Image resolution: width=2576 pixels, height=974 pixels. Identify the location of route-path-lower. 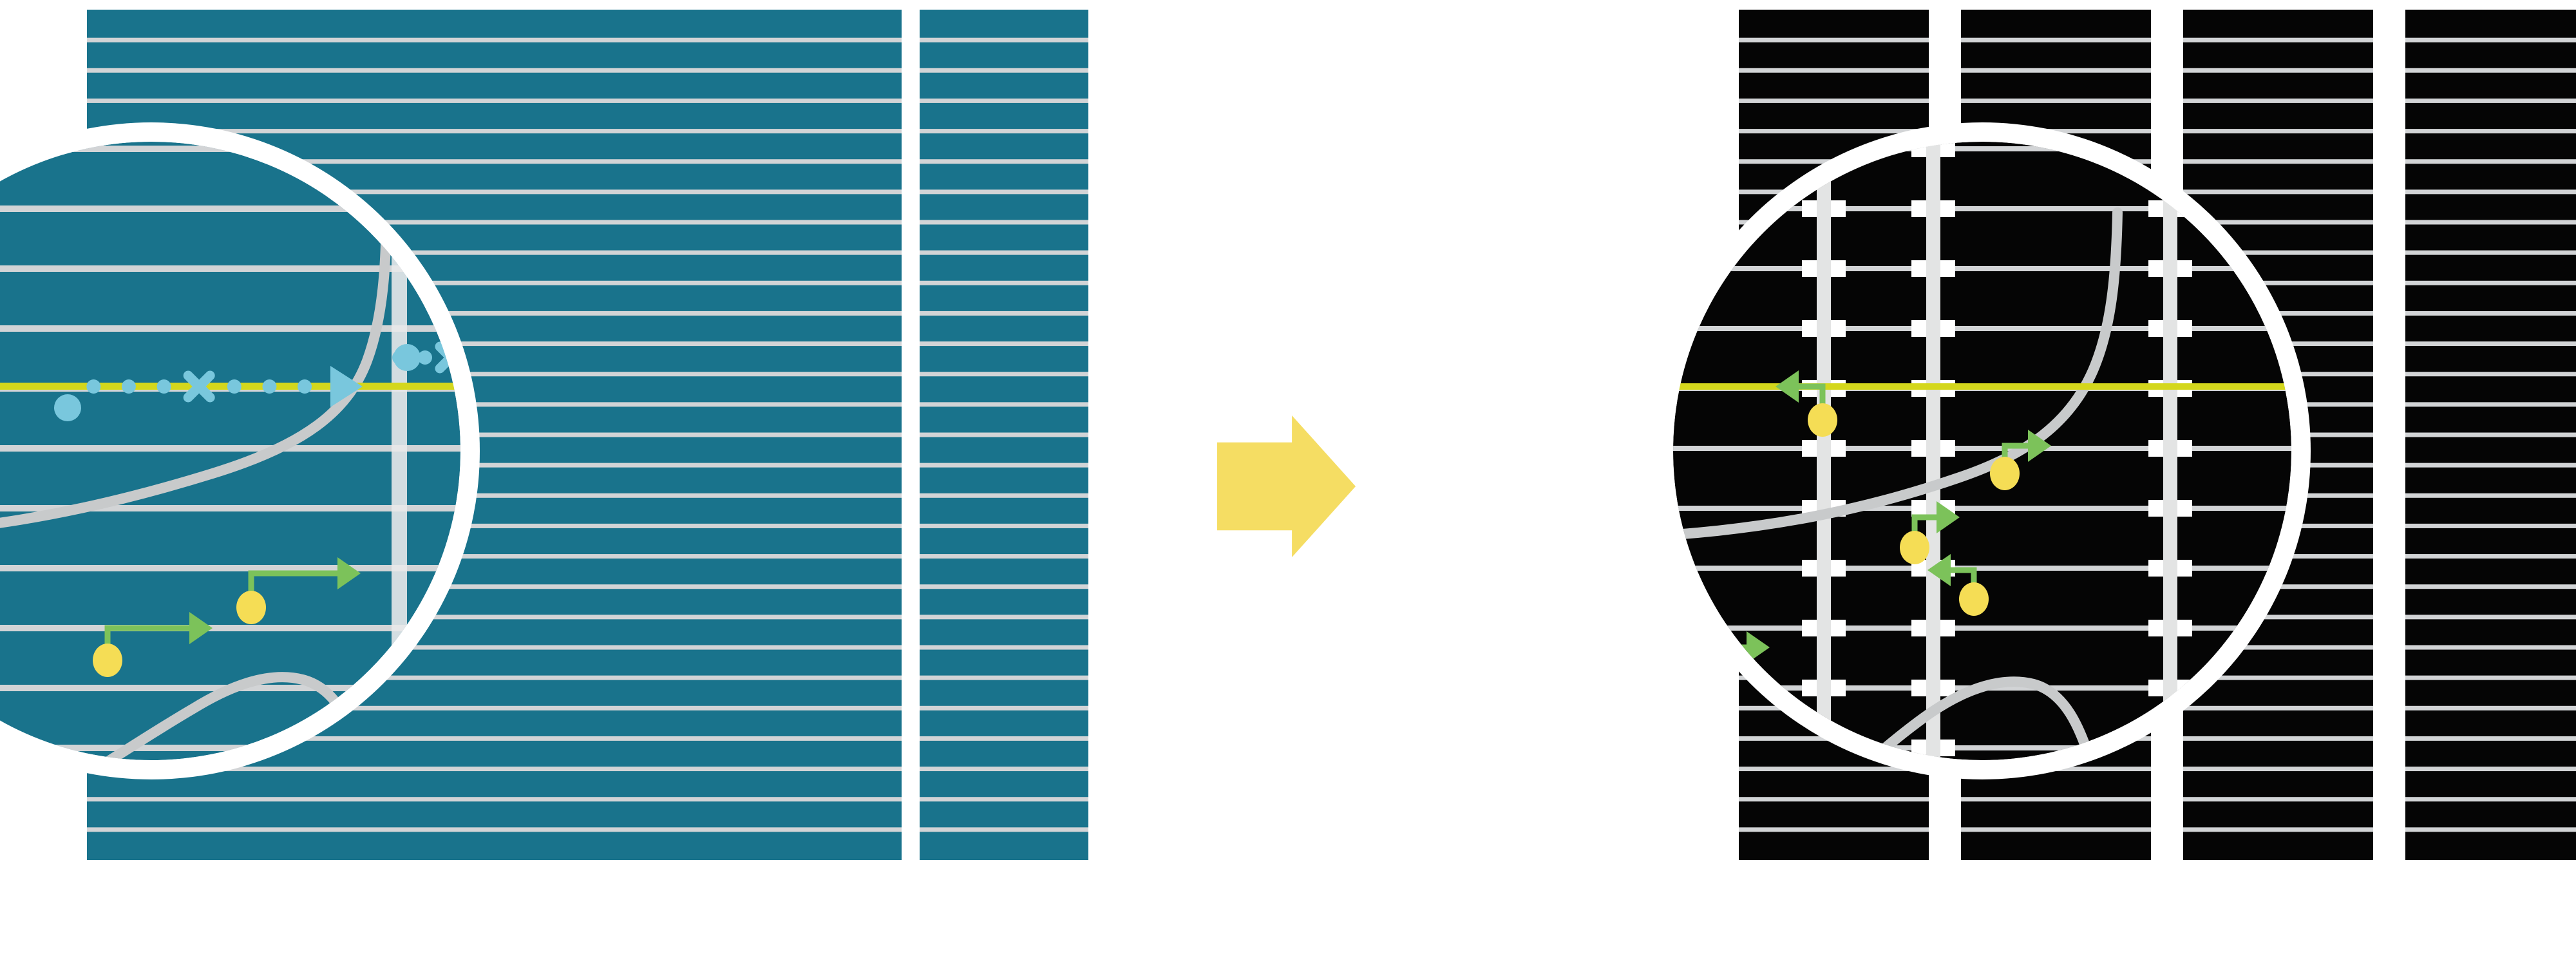
(195, 716).